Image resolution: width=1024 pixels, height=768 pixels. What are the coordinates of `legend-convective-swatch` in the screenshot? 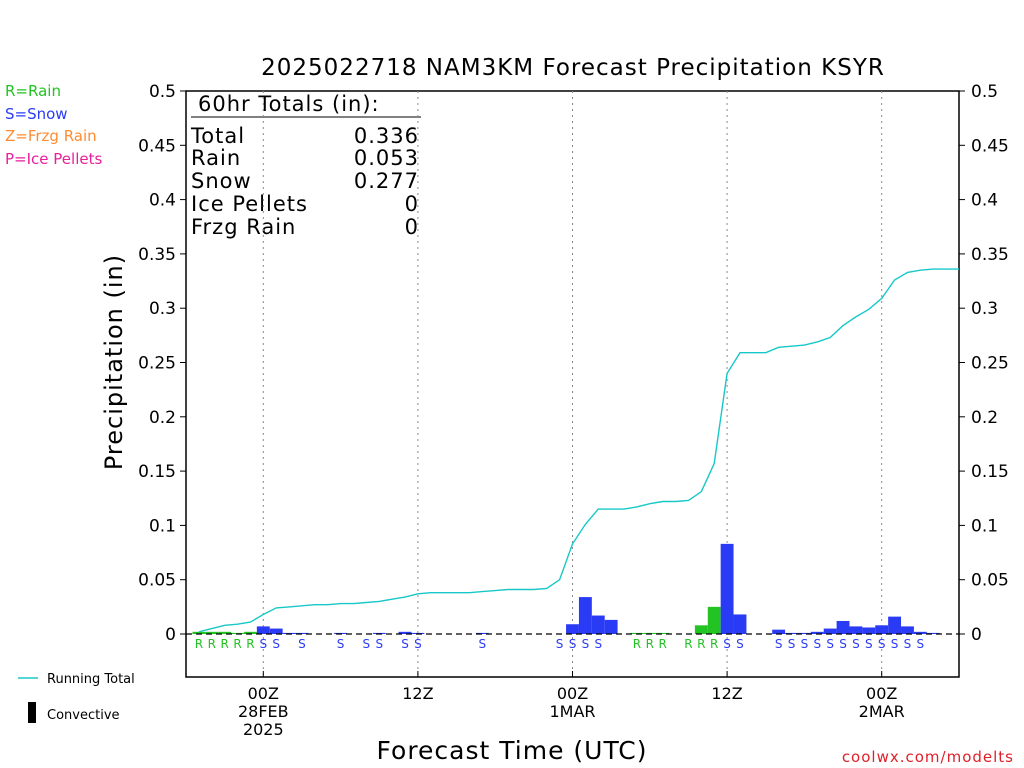 It's located at (32, 712).